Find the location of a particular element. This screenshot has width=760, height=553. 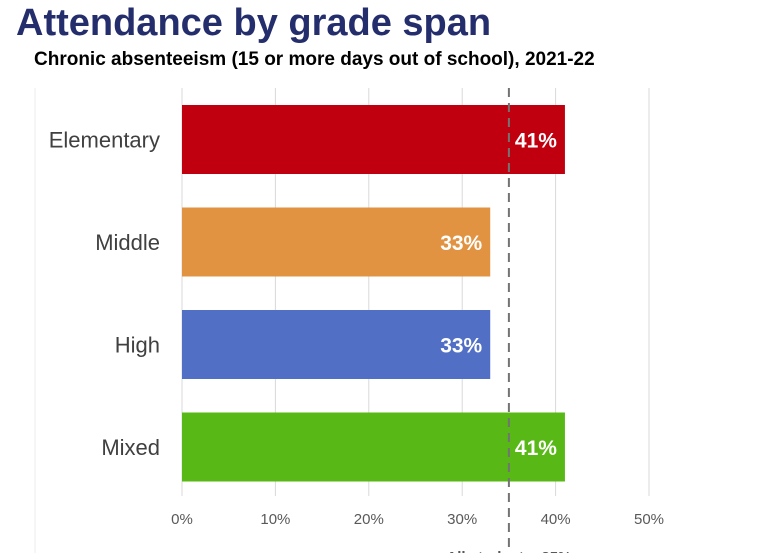

x-tick-label: 40% is located at coordinates (556, 519).